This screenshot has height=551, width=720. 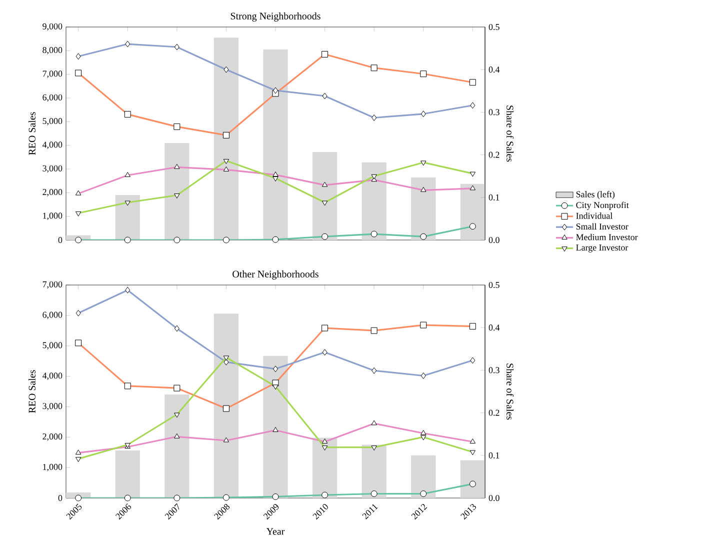 What do you see at coordinates (52, 50) in the screenshot?
I see `y-tick-label: 8,000` at bounding box center [52, 50].